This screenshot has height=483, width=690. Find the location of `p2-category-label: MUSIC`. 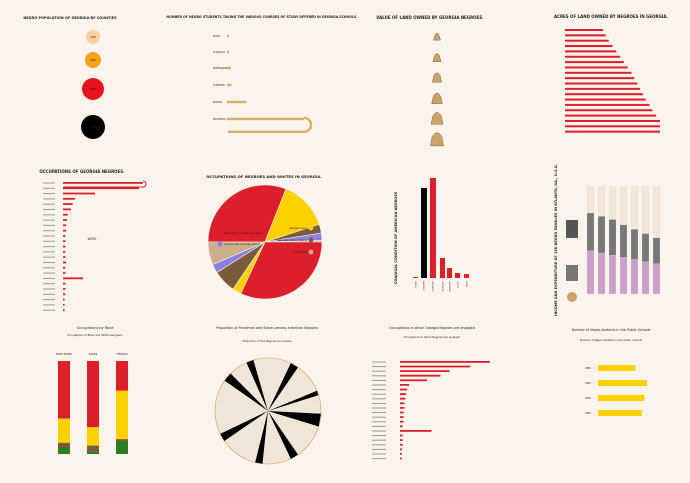

p2-category-label: MUSIC is located at coordinates (217, 36).